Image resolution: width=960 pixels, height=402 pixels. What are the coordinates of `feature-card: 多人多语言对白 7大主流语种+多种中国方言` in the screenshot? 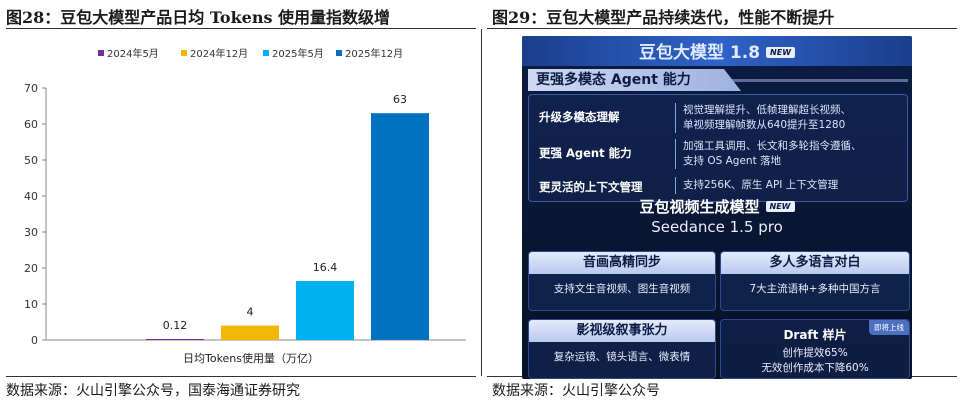 It's located at (815, 281).